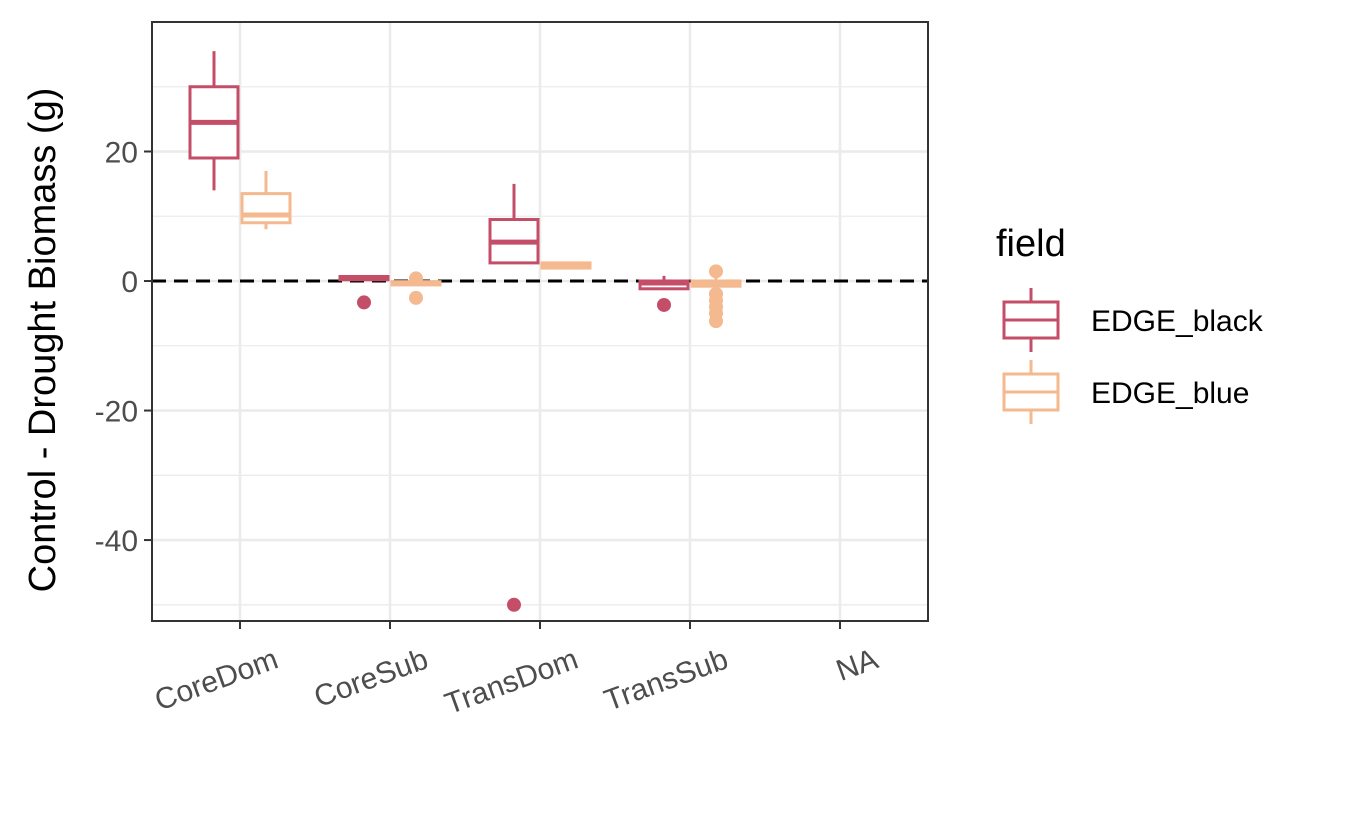  What do you see at coordinates (666, 680) in the screenshot?
I see `x-tick-label: TransSub` at bounding box center [666, 680].